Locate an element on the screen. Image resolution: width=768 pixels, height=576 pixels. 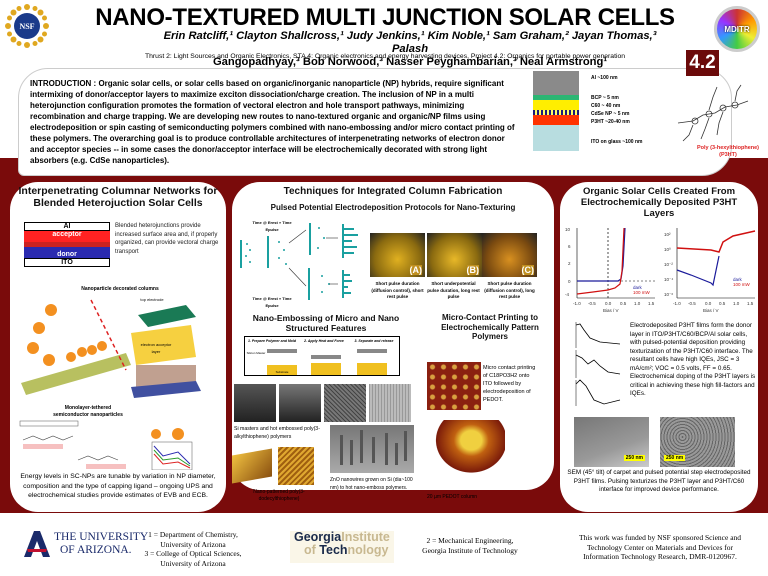
nanoparticle-schematic is located at coordinates (116, 350).